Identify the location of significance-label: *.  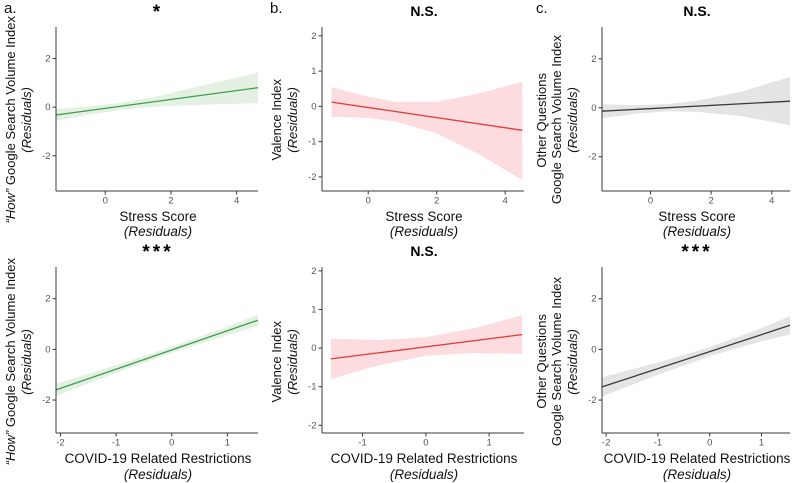
(158, 12).